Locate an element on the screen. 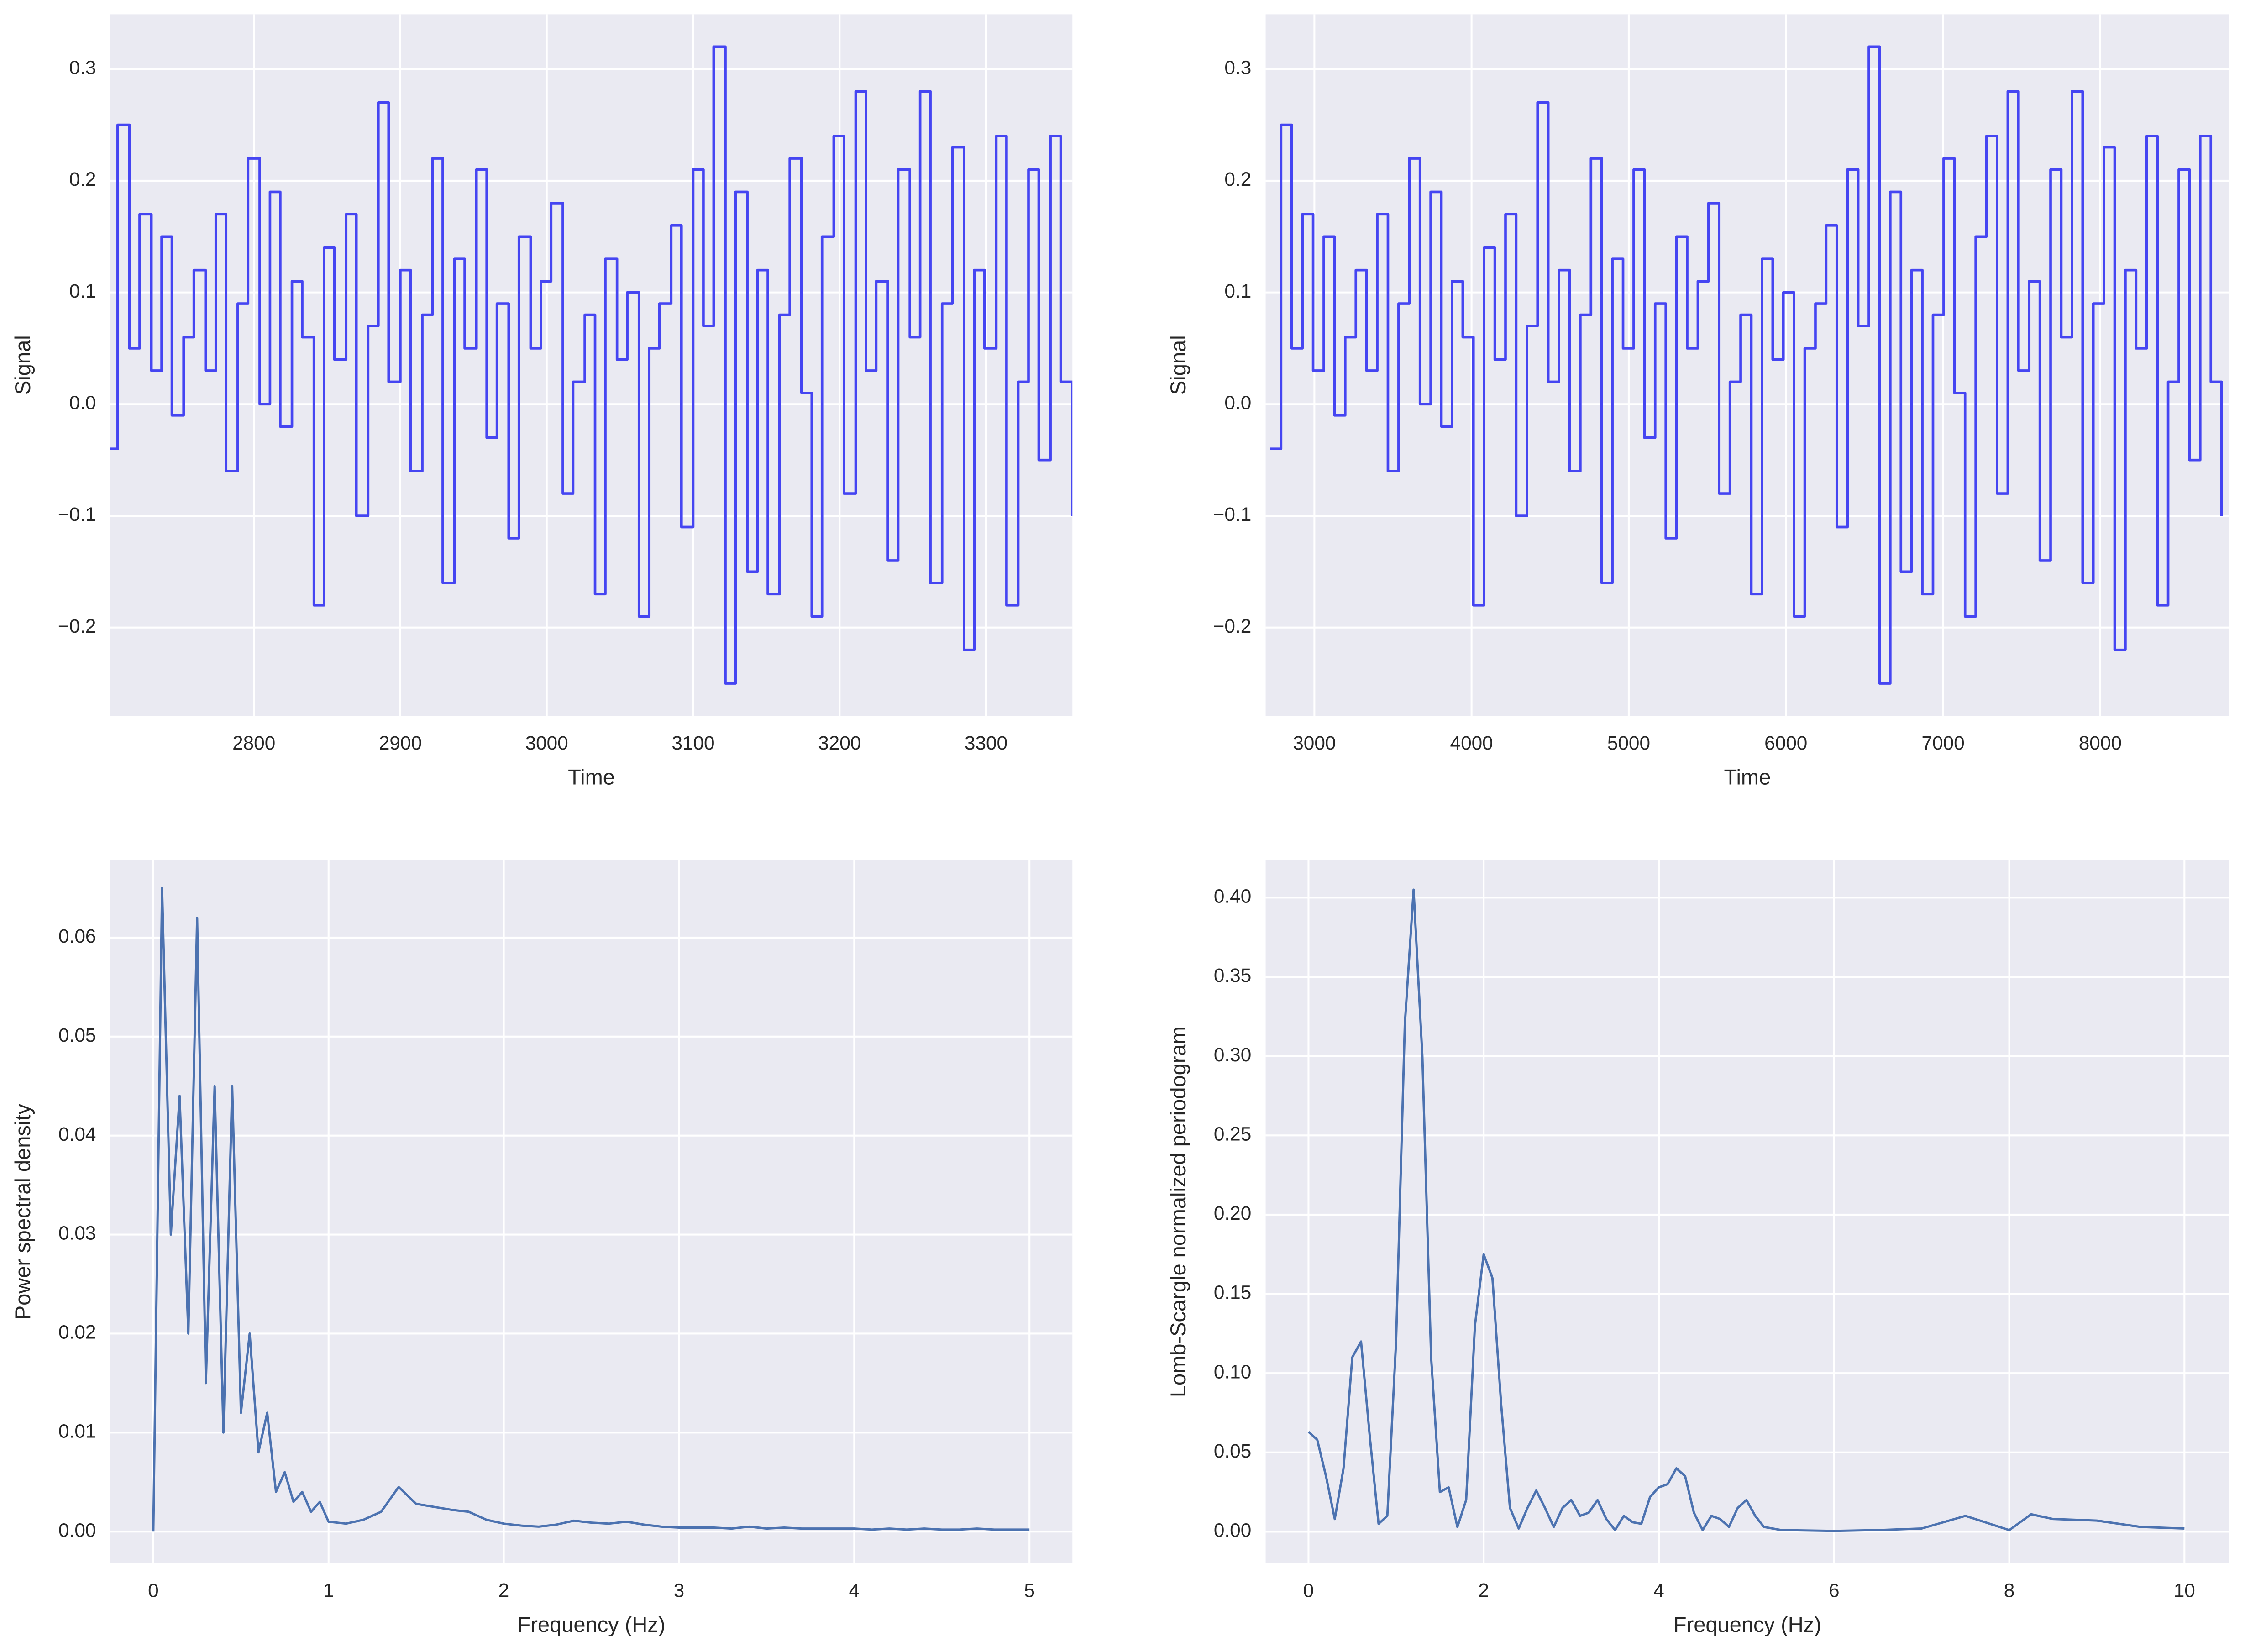 The width and height of the screenshot is (2245, 1652). x-tick-label: 5000 is located at coordinates (1628, 743).